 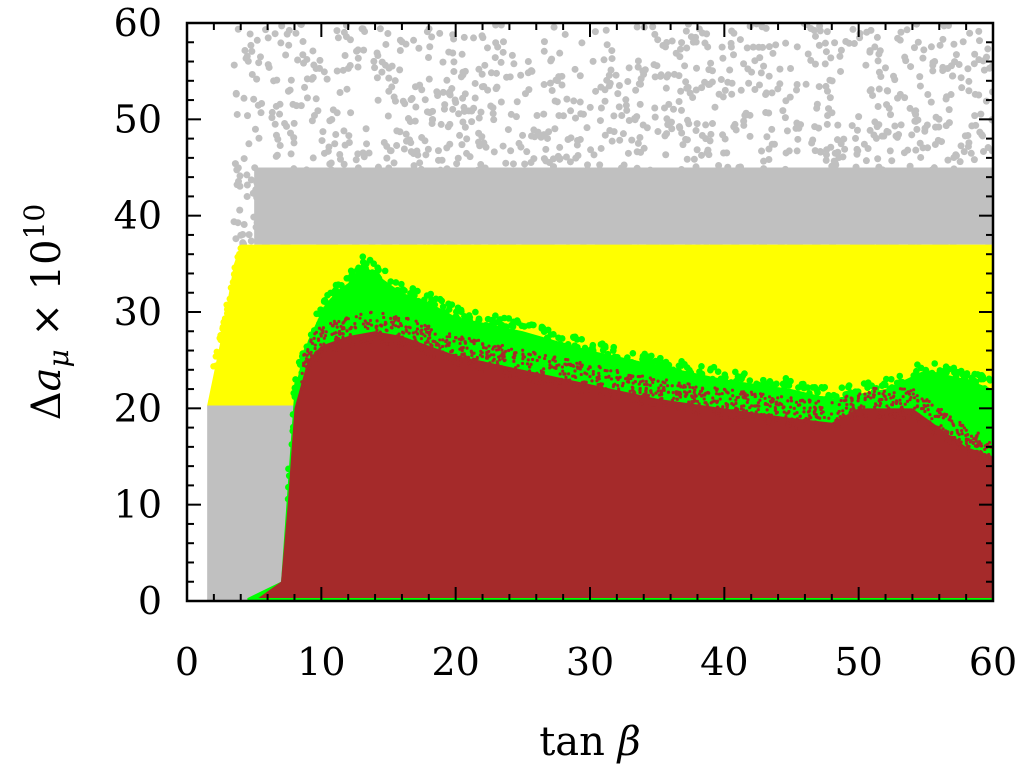 I want to click on yellow-point, so click(x=225, y=318).